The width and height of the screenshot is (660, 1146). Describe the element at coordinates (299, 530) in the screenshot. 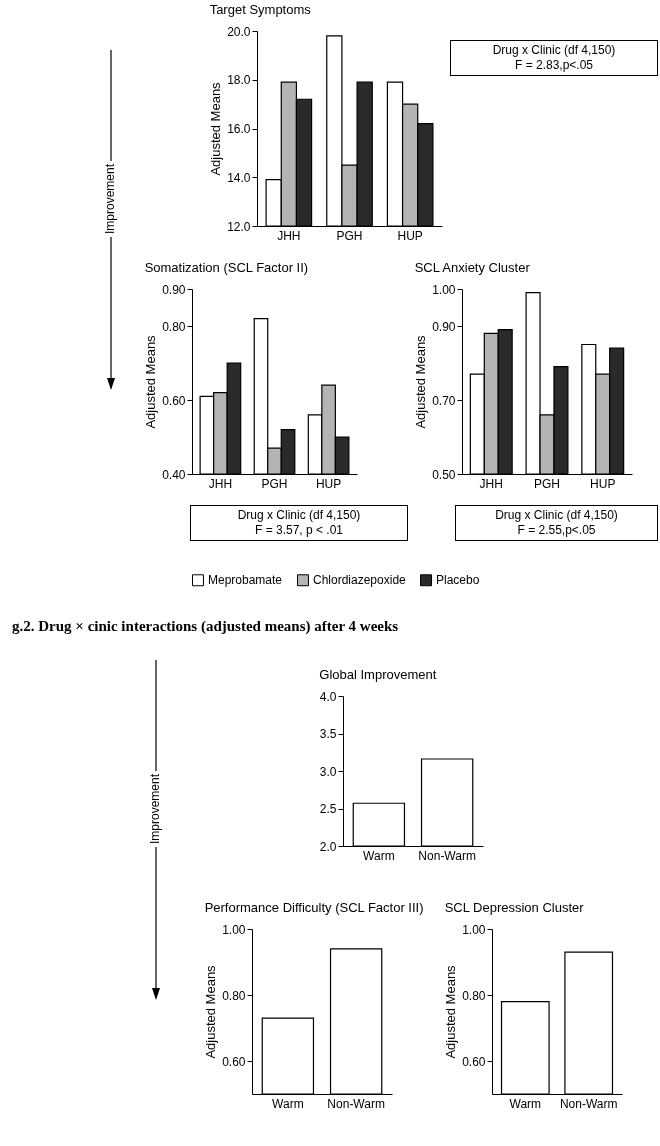

I see `text: F = 3.57, p < .01` at that location.